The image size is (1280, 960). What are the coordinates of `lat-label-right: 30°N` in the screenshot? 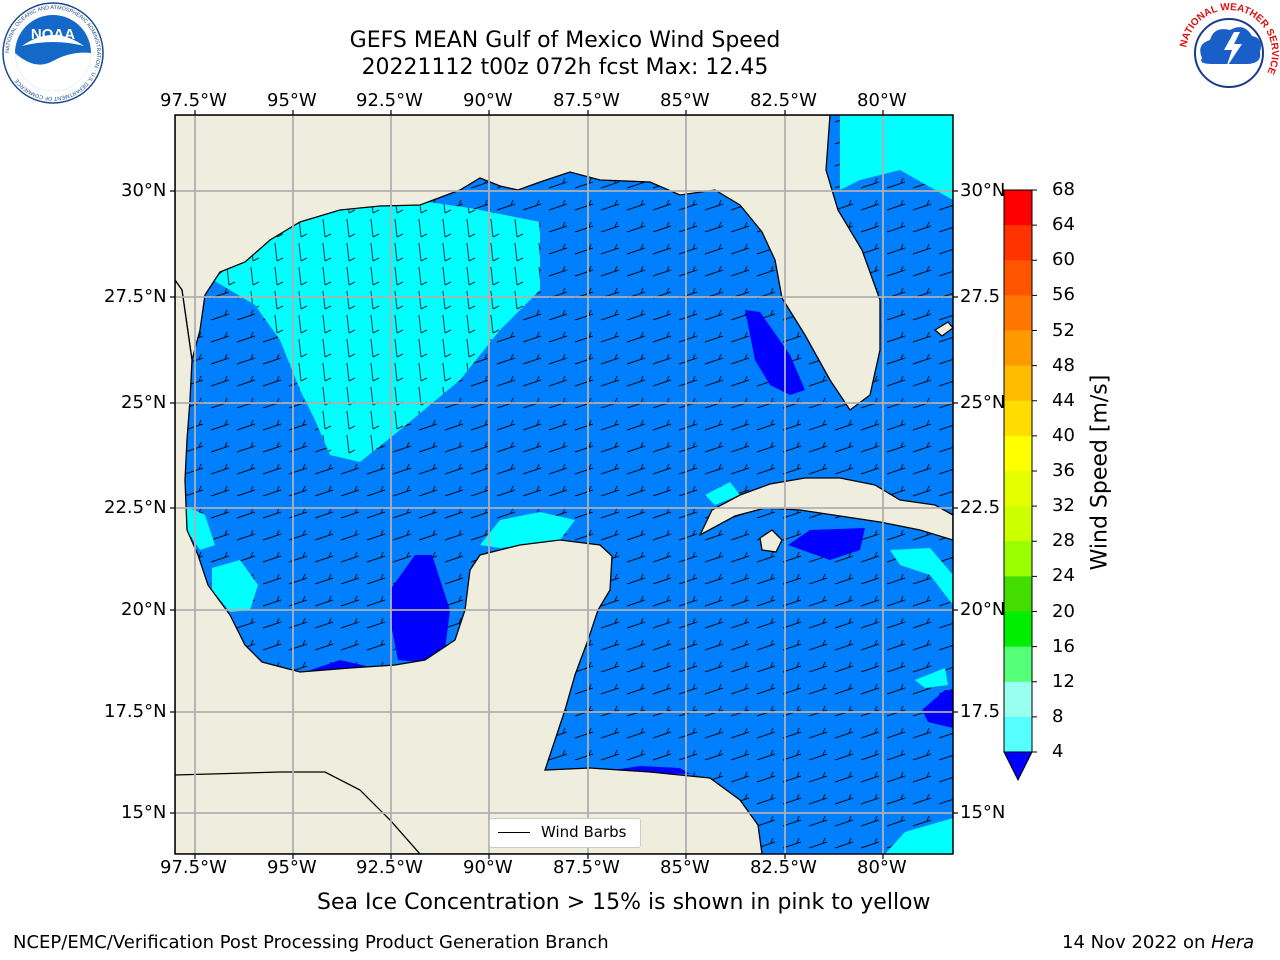 It's located at (983, 190).